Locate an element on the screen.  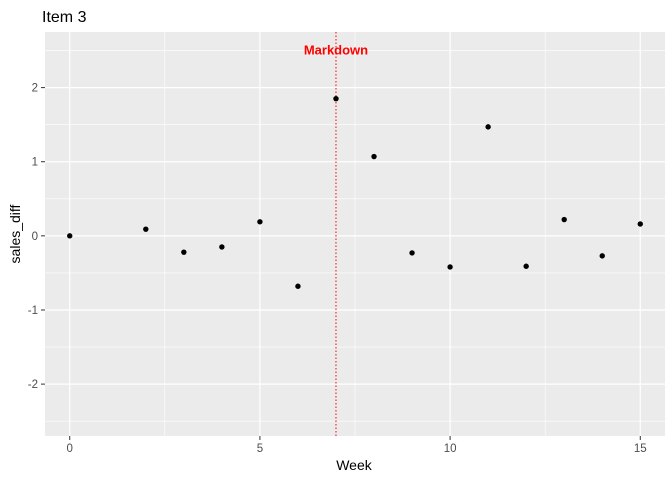
y-tick-label: -2 is located at coordinates (33, 385).